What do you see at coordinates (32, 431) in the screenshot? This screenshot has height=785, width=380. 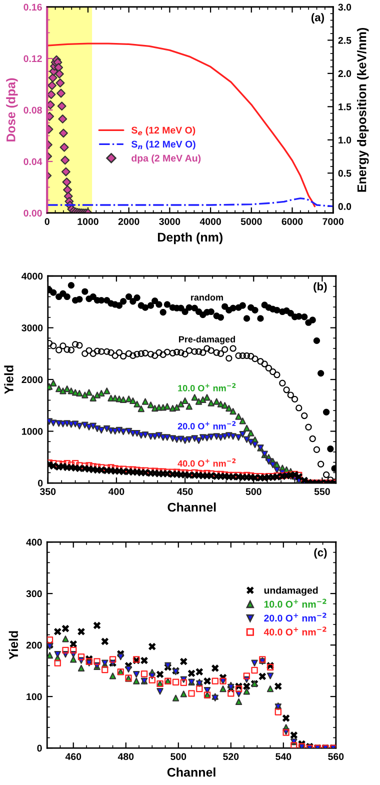 I see `y-tick-label: 1000` at bounding box center [32, 431].